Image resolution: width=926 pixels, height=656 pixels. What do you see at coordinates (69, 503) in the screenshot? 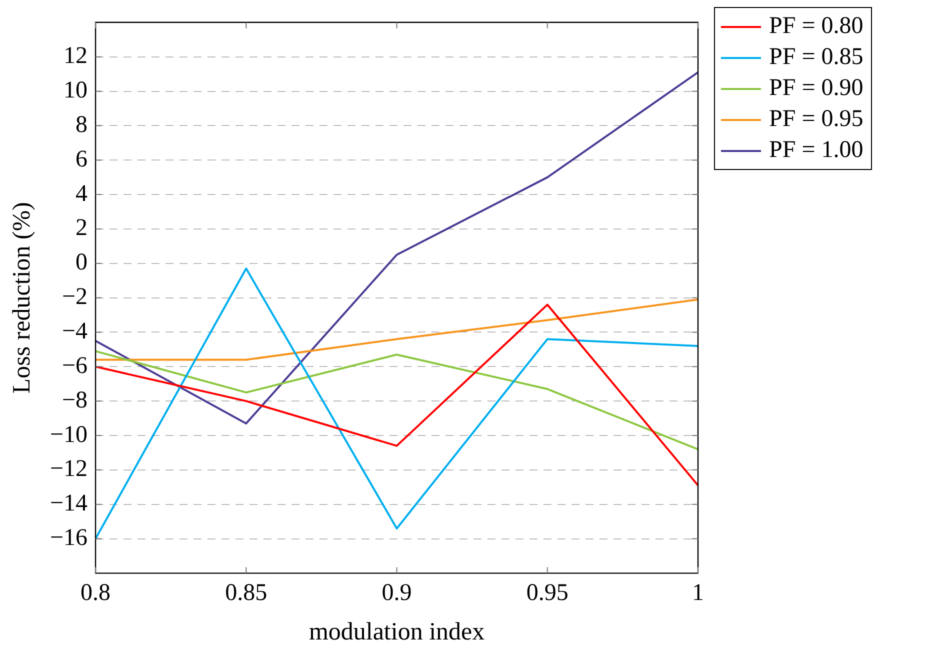
I see `y-tick-label: −14` at bounding box center [69, 503].